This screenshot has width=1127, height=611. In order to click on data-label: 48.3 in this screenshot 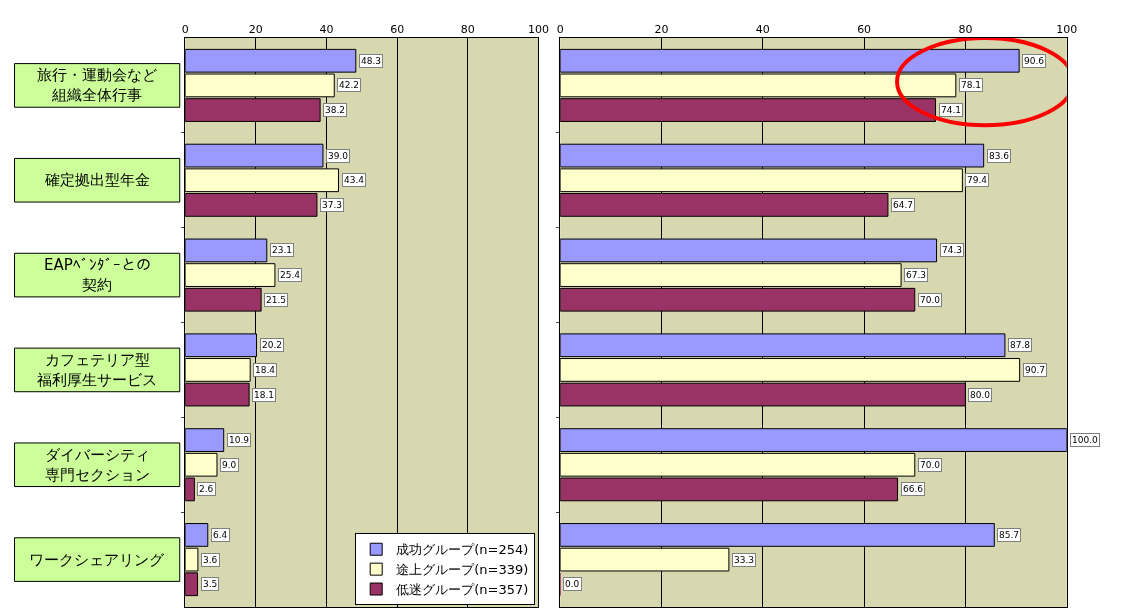, I will do `click(371, 61)`.